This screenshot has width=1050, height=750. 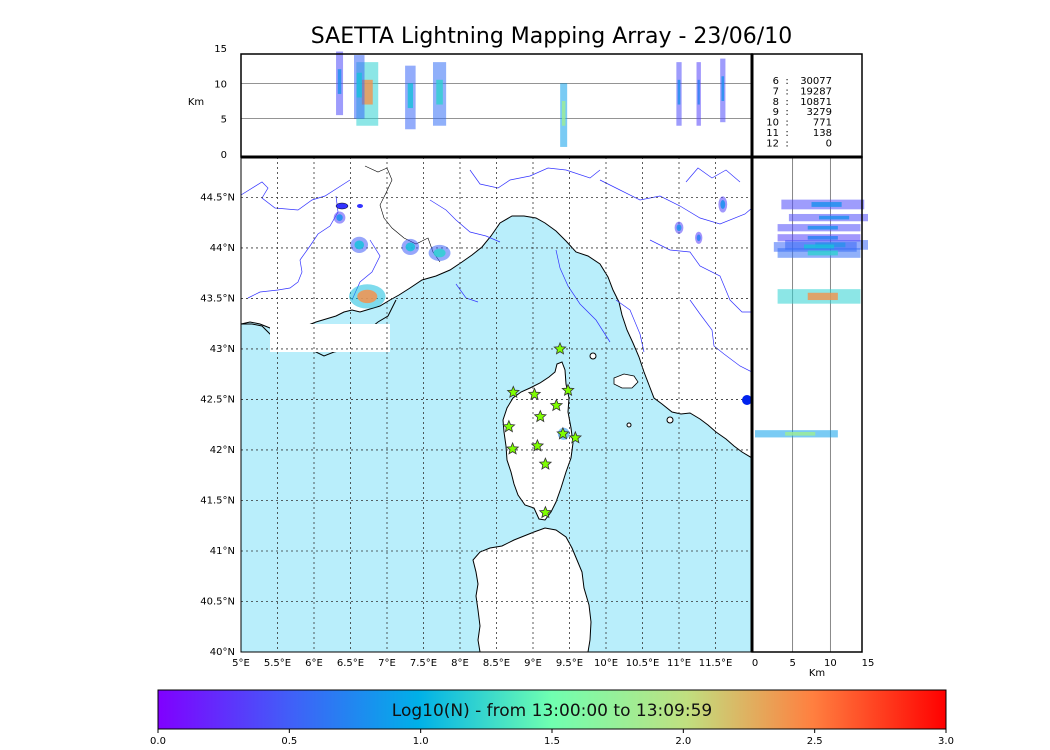 I want to click on lake-small, so click(x=360, y=206).